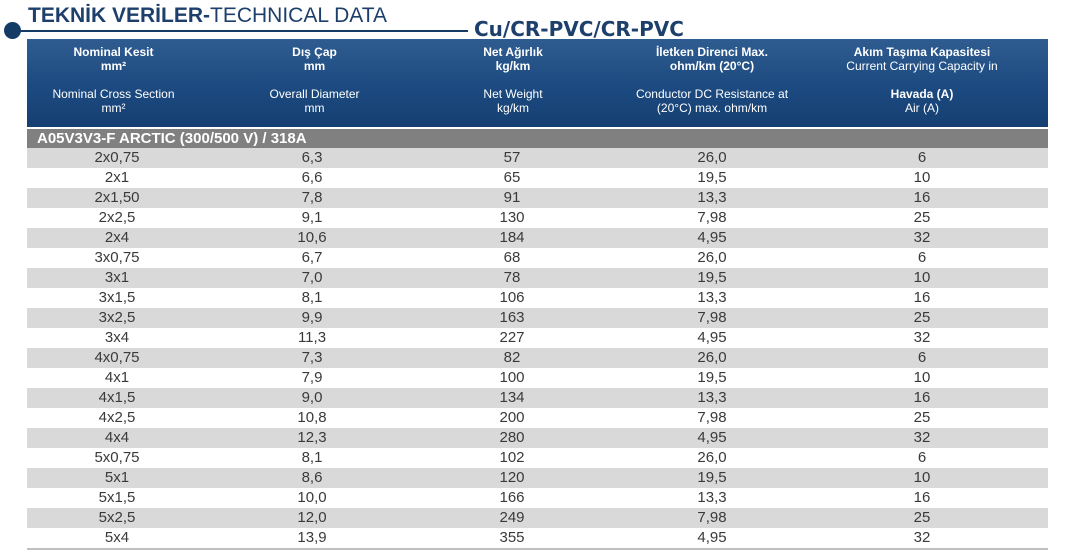  I want to click on header-en-label: Net Weight, so click(513, 94).